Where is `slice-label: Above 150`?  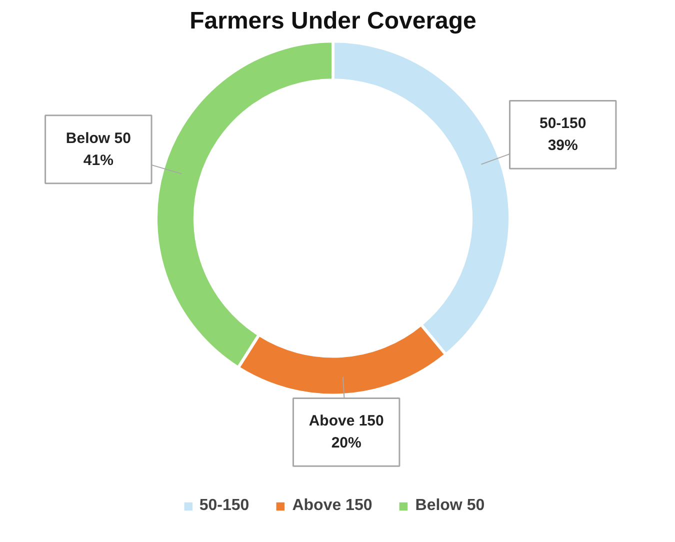 slice-label: Above 150 is located at coordinates (346, 421).